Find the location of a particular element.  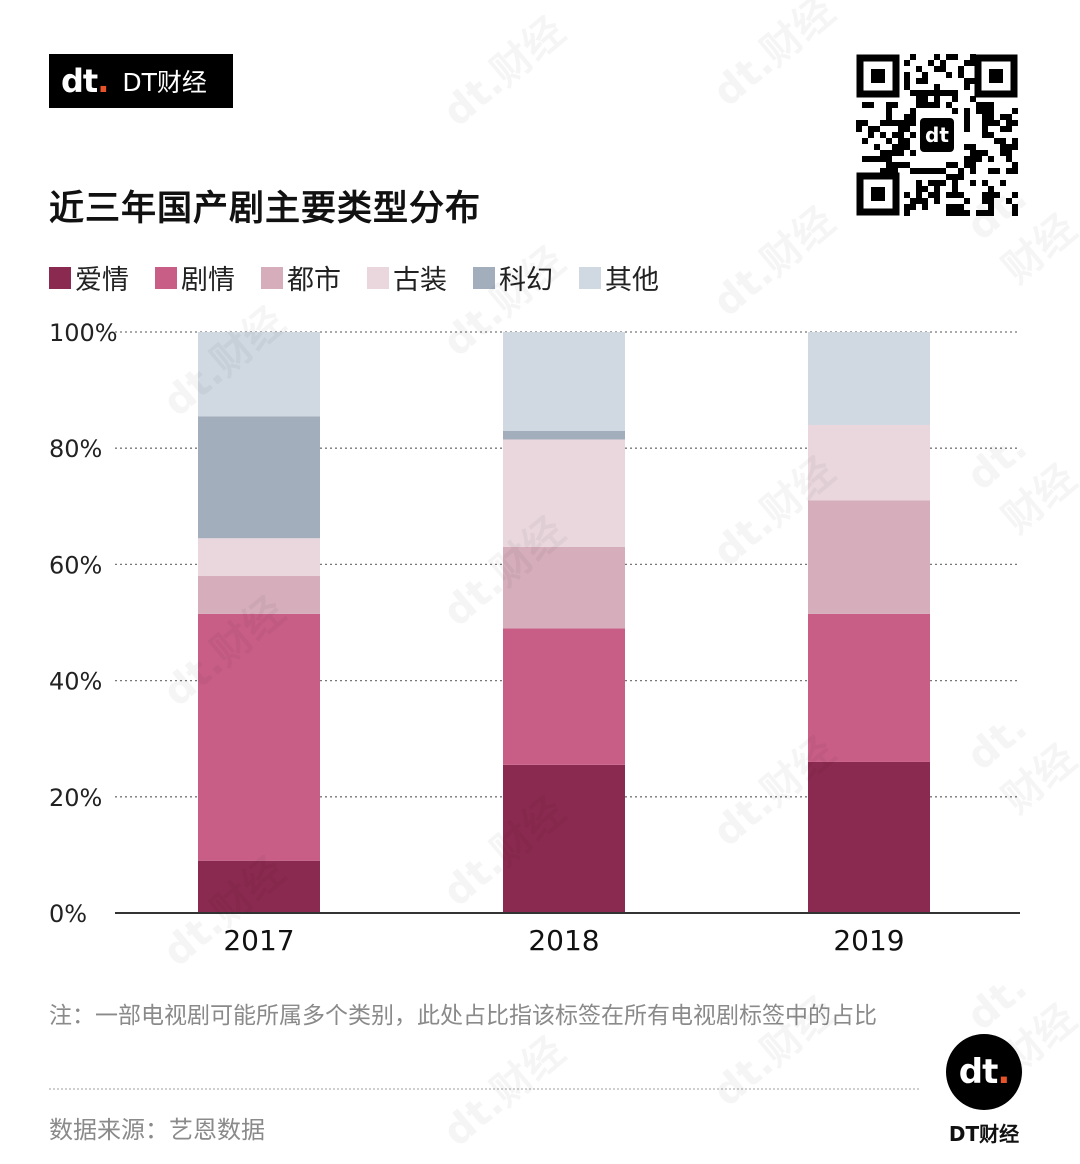

brand-logo: dt. DT财经 is located at coordinates (141, 81).